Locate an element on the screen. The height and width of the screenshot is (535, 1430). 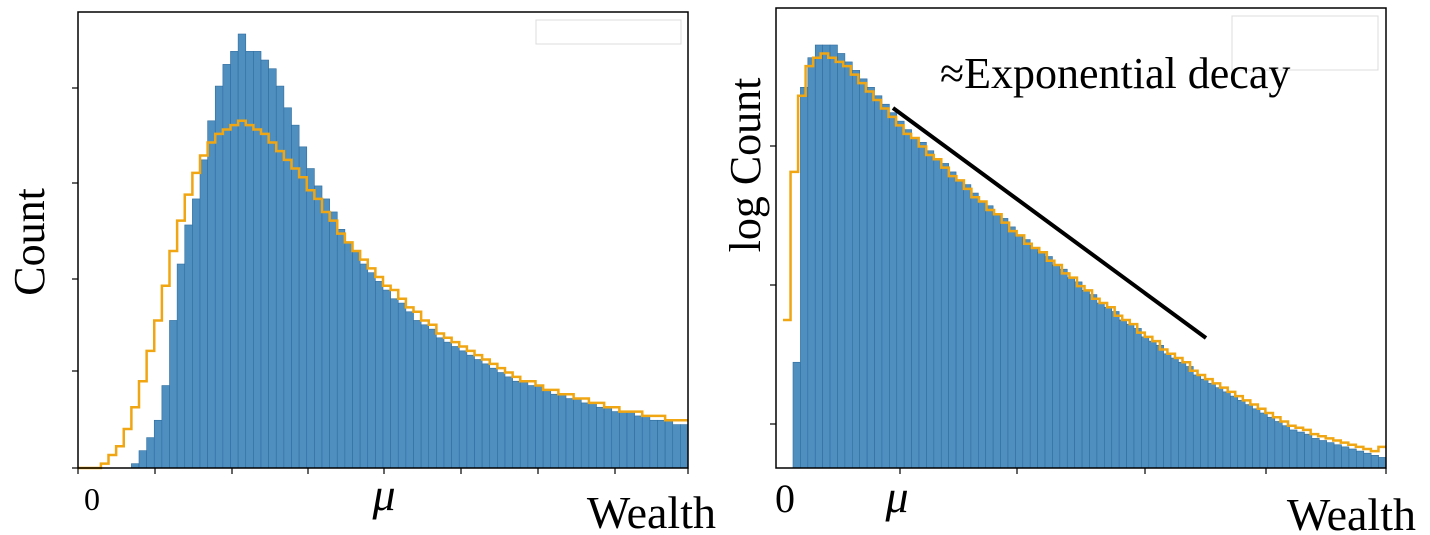
annotation-exponential-decay: ≈Exponential decay is located at coordinates (1115, 73).